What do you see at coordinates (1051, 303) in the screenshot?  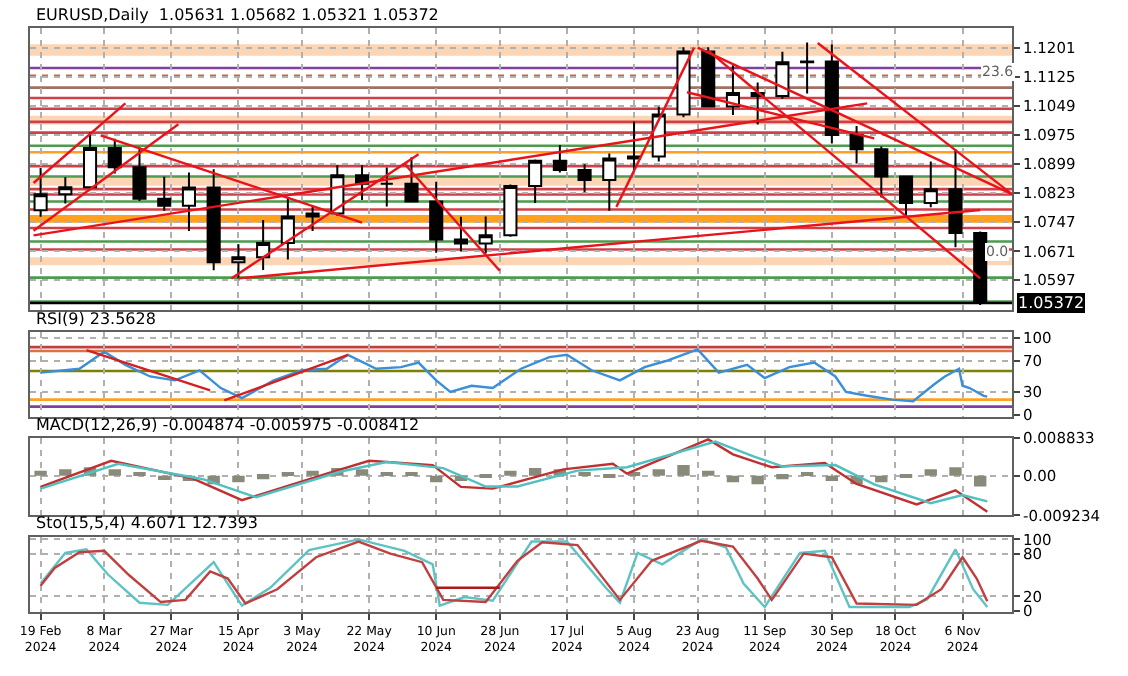 I see `ref-line-label: 1.05372` at bounding box center [1051, 303].